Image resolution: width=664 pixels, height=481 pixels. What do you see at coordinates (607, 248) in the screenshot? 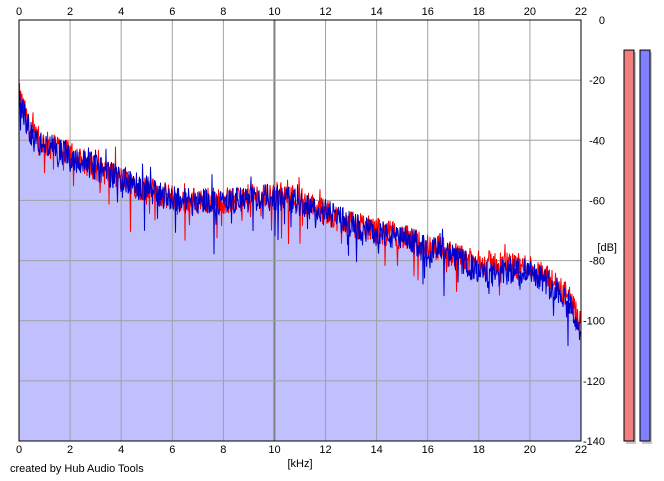
I see `y-axis-label: [dB]` at bounding box center [607, 248].